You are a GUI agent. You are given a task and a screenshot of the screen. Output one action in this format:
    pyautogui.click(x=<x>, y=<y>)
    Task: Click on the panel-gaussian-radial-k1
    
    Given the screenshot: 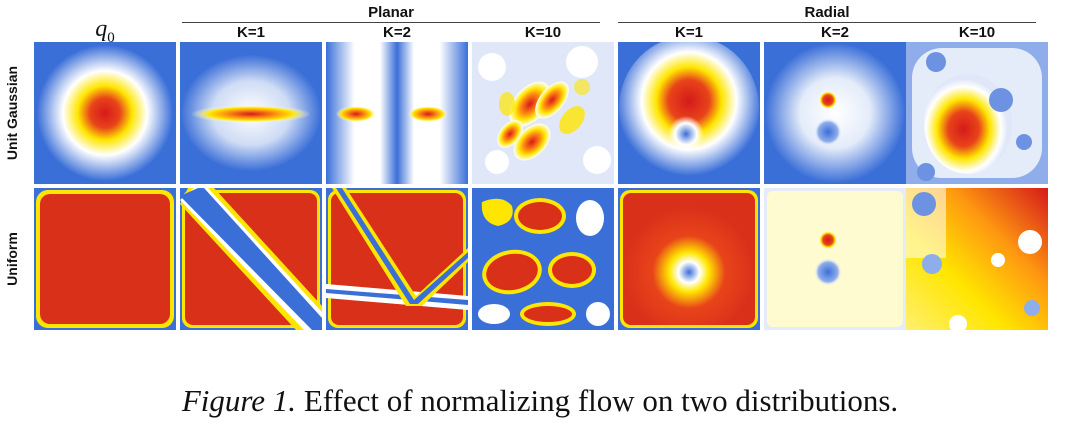 What is the action you would take?
    pyautogui.click(x=689, y=113)
    